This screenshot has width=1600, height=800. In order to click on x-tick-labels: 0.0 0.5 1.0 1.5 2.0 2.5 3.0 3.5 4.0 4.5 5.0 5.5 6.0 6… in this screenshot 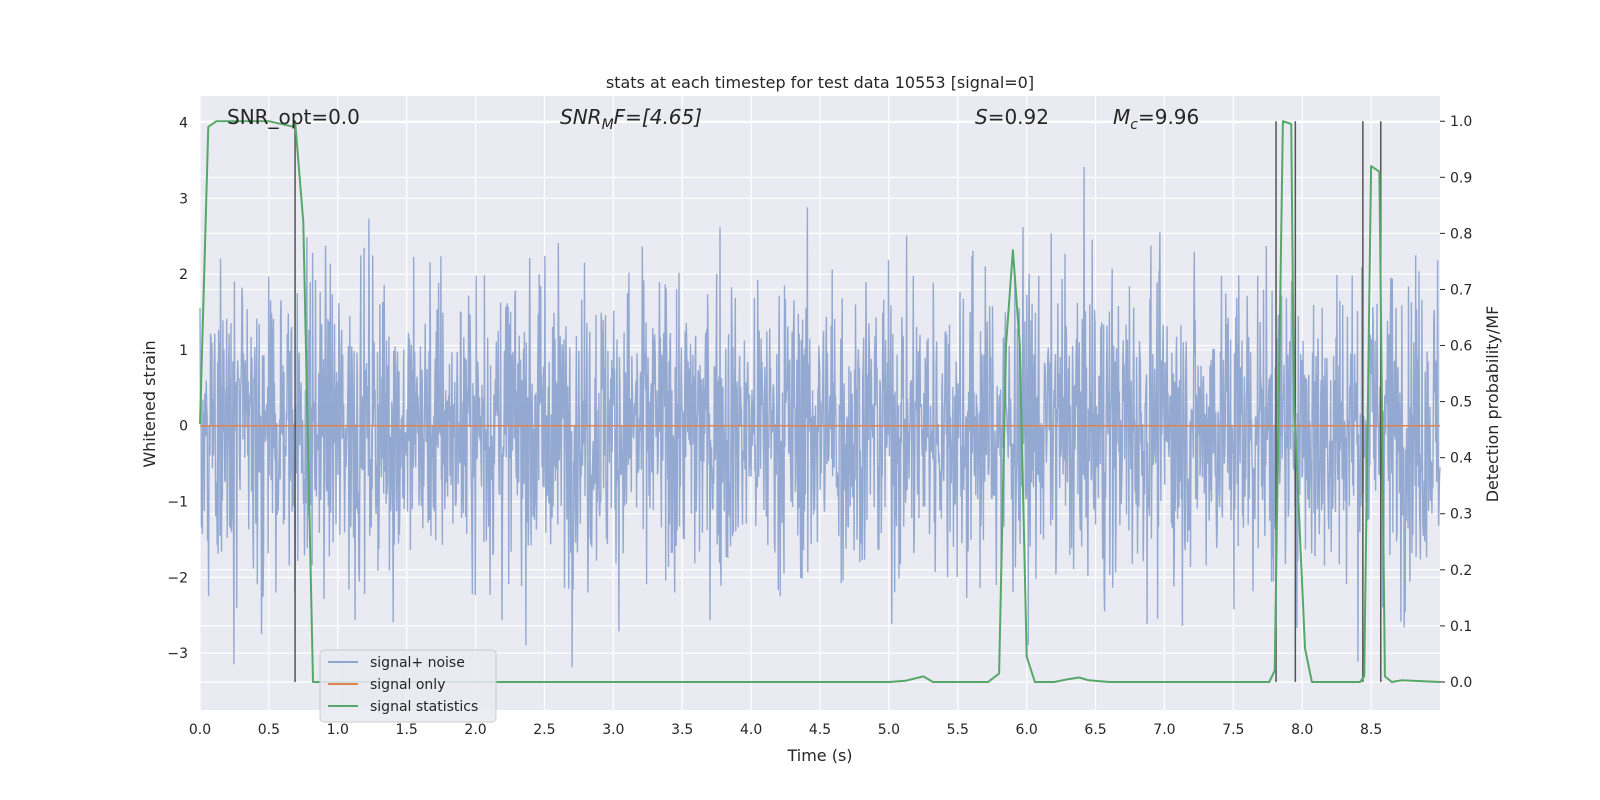, I will do `click(785, 730)`.